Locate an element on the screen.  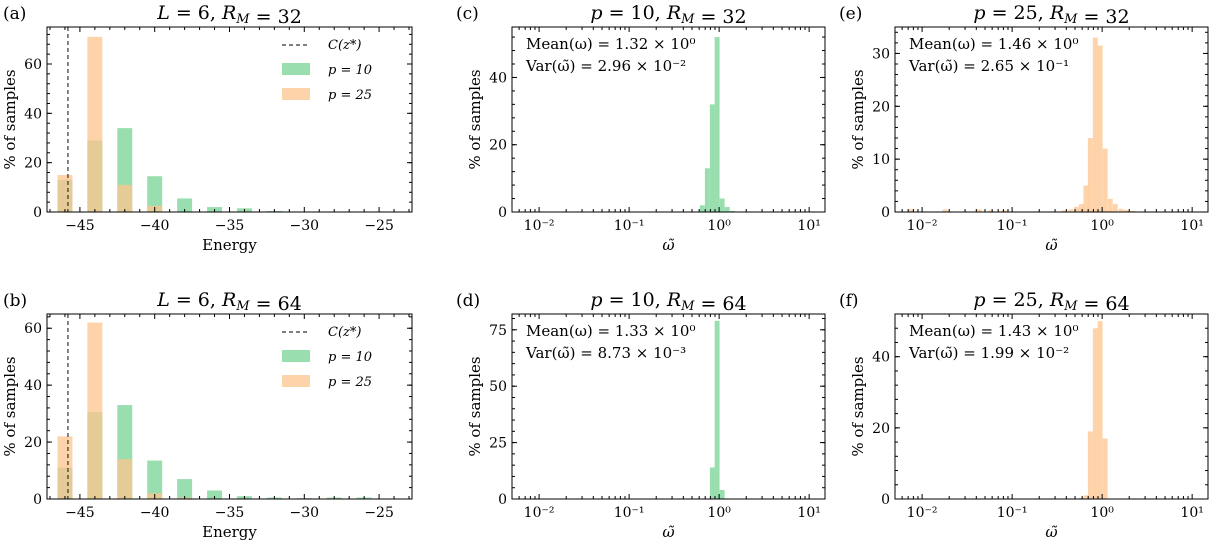
xlabel-f: ω̃ is located at coordinates (1051, 532).